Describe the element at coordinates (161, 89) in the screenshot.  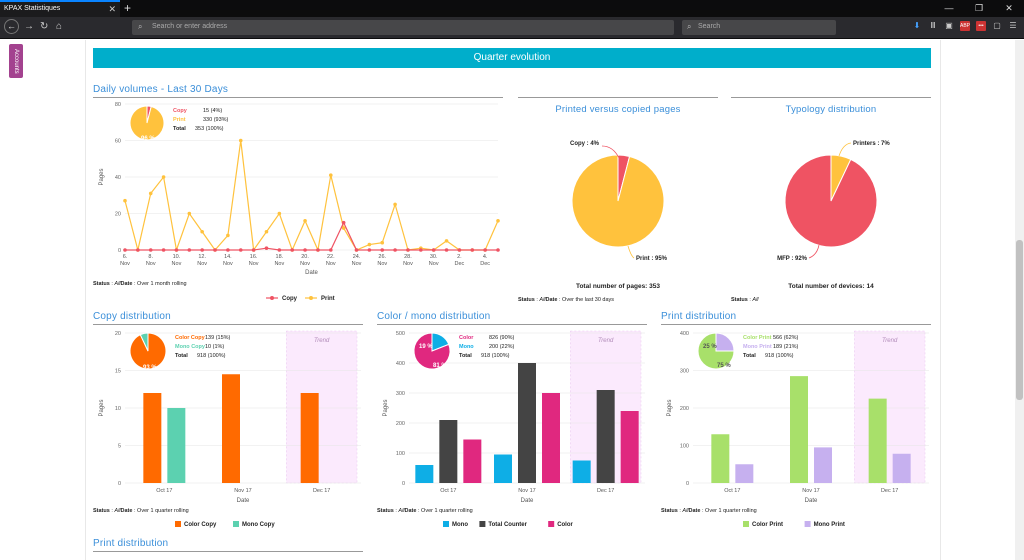
I see `daily-volumes-title: Daily volumes - Last 30 Days` at that location.